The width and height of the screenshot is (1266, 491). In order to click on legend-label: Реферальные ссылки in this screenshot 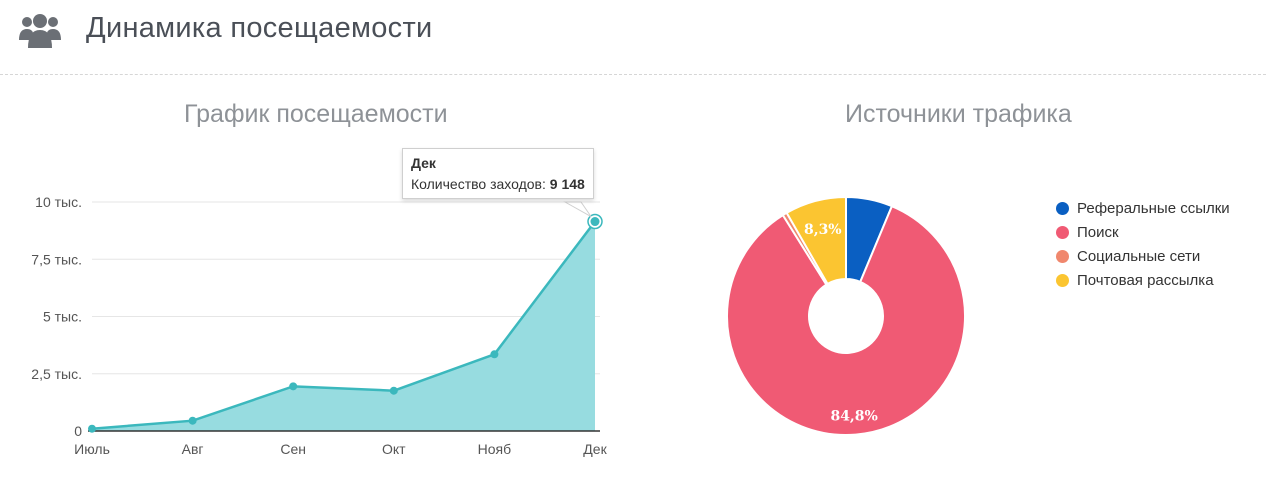, I will do `click(1153, 208)`.